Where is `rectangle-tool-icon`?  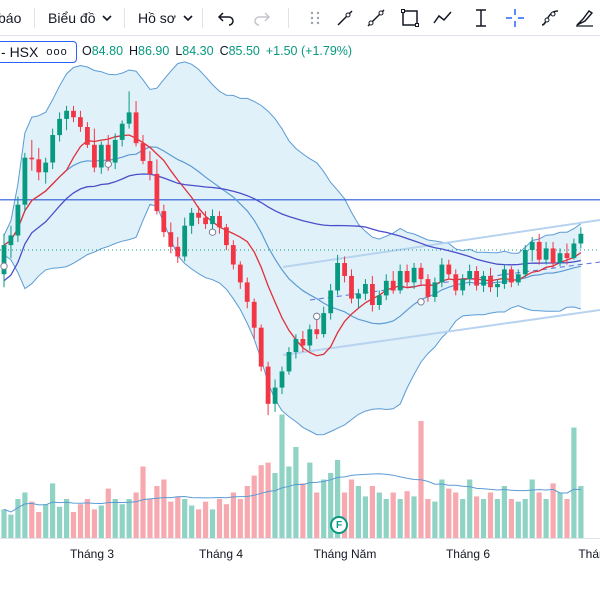
rectangle-tool-icon is located at coordinates (410, 18).